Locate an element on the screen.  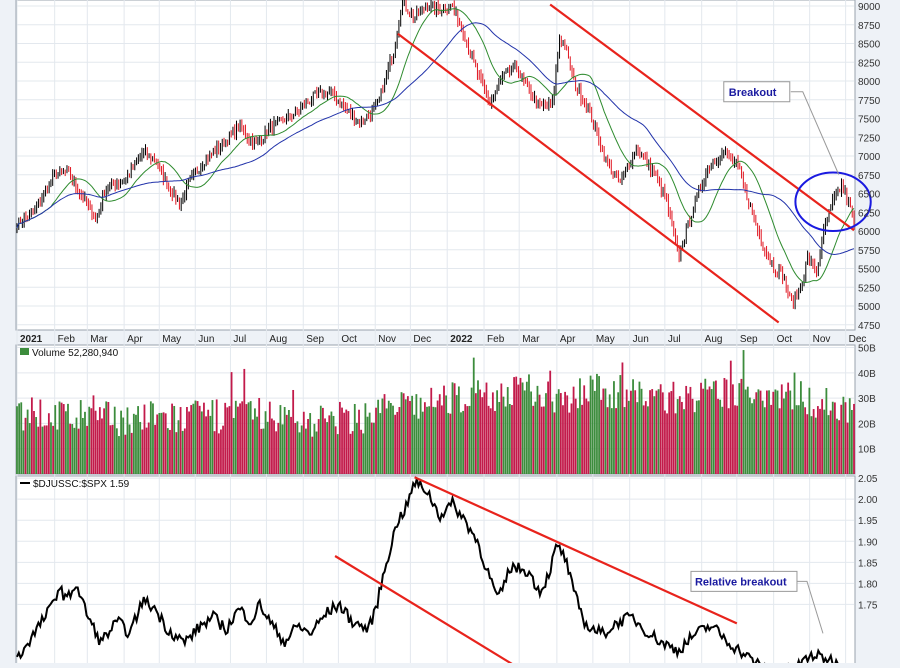
price-tick-label: 8000 is located at coordinates (869, 82).